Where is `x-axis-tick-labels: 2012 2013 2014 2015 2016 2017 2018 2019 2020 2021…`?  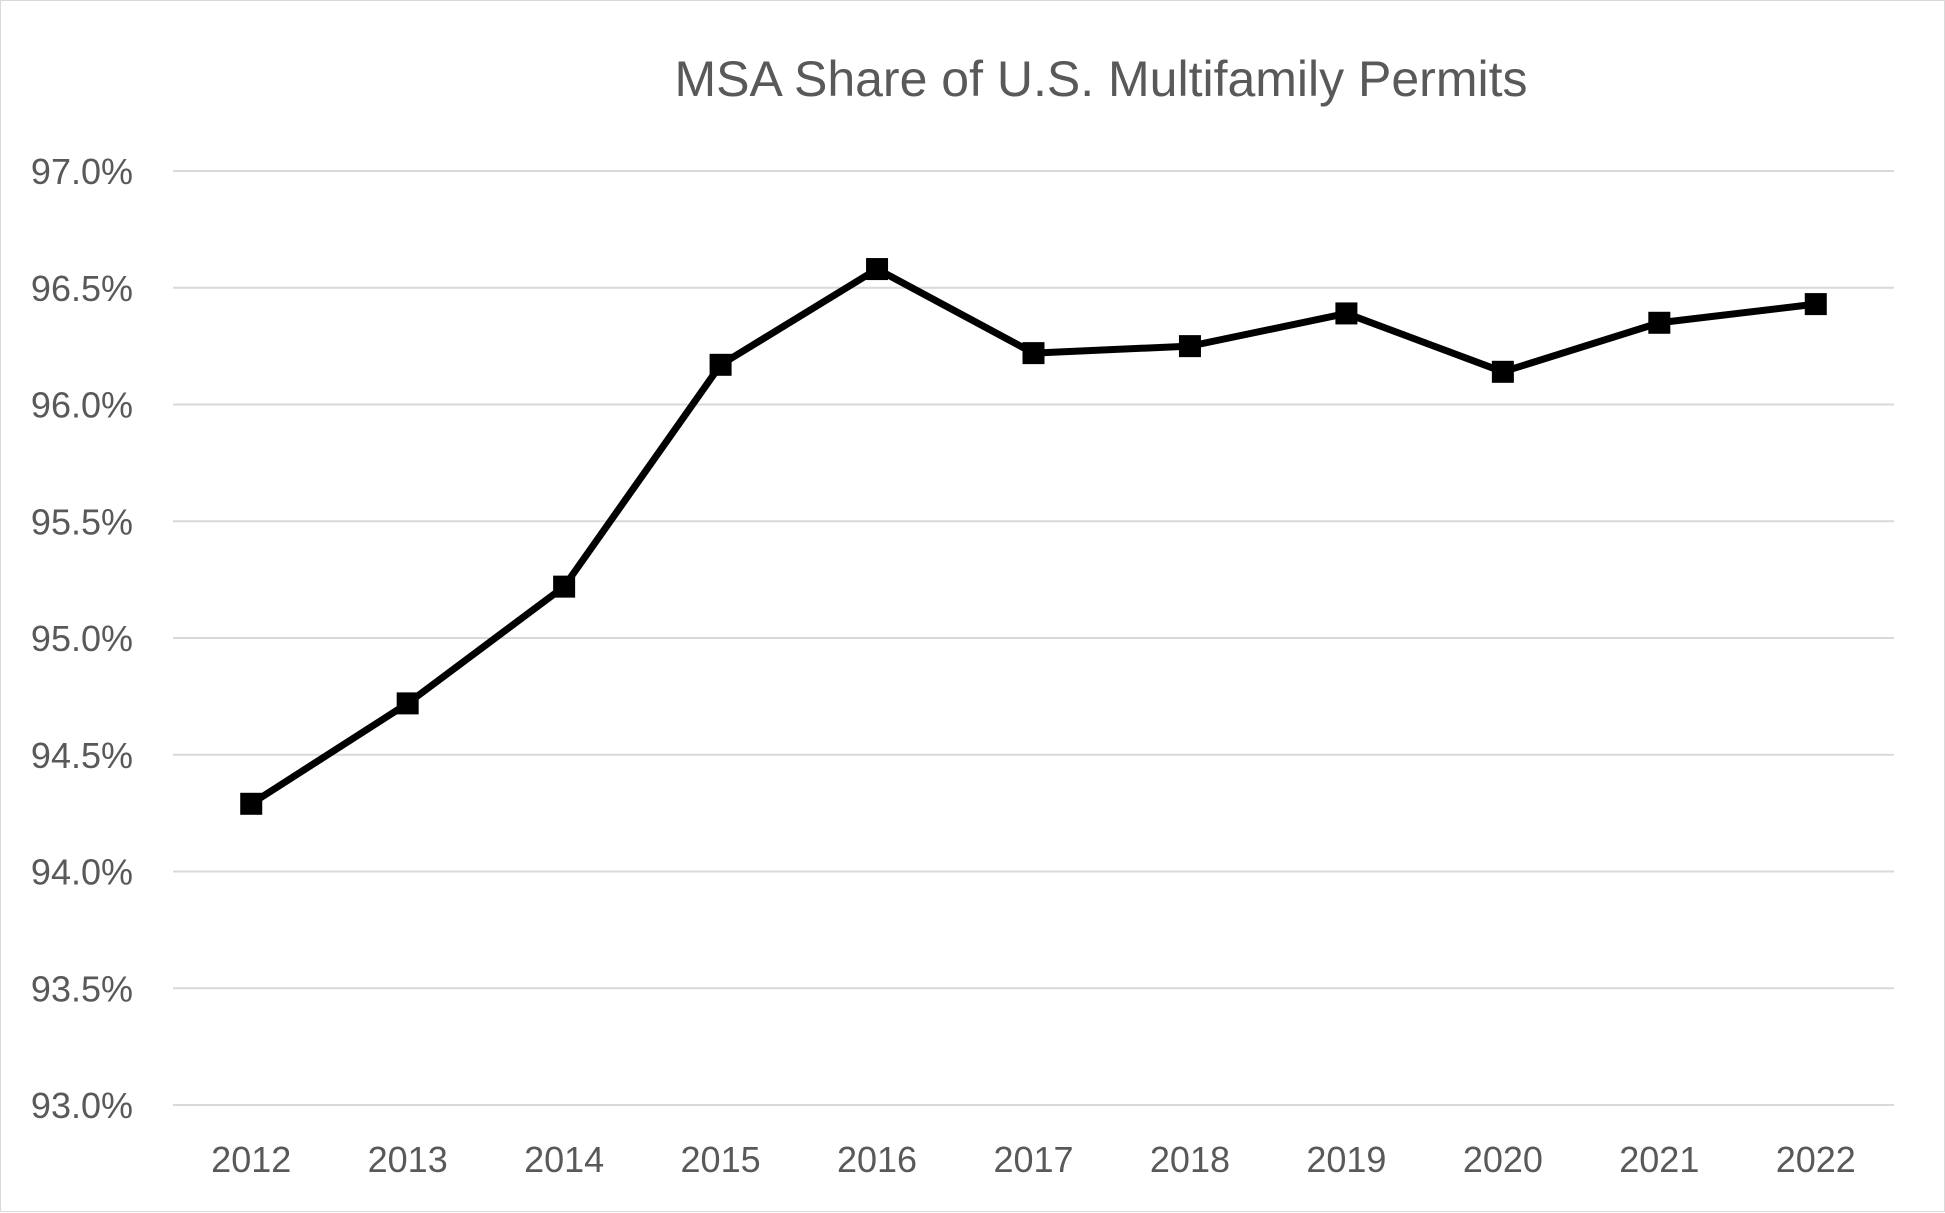 x-axis-tick-labels: 2012 2013 2014 2015 2016 2017 2018 2019 2020 2021… is located at coordinates (1033, 1159).